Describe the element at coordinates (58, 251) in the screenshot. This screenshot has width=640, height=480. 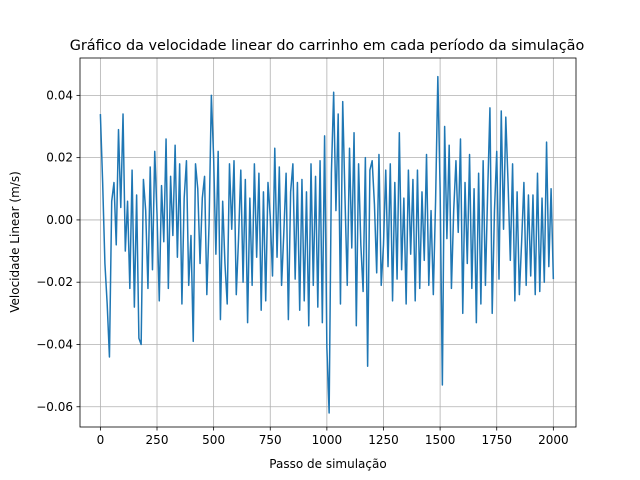
I see `y-axis: −0.06 −0.04 −0.02 0.00 0.02 0.04` at that location.